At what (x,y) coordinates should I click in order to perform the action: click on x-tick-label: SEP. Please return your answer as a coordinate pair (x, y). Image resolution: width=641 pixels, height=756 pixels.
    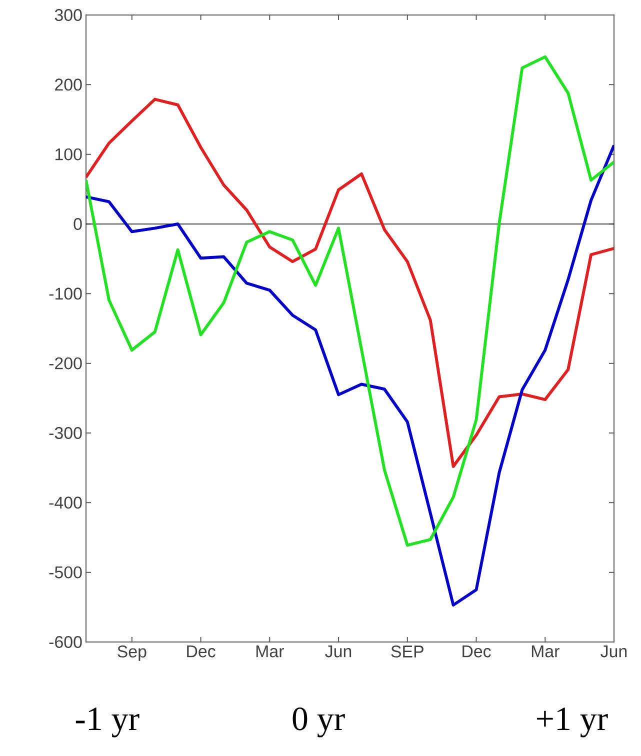
    Looking at the image, I should click on (407, 652).